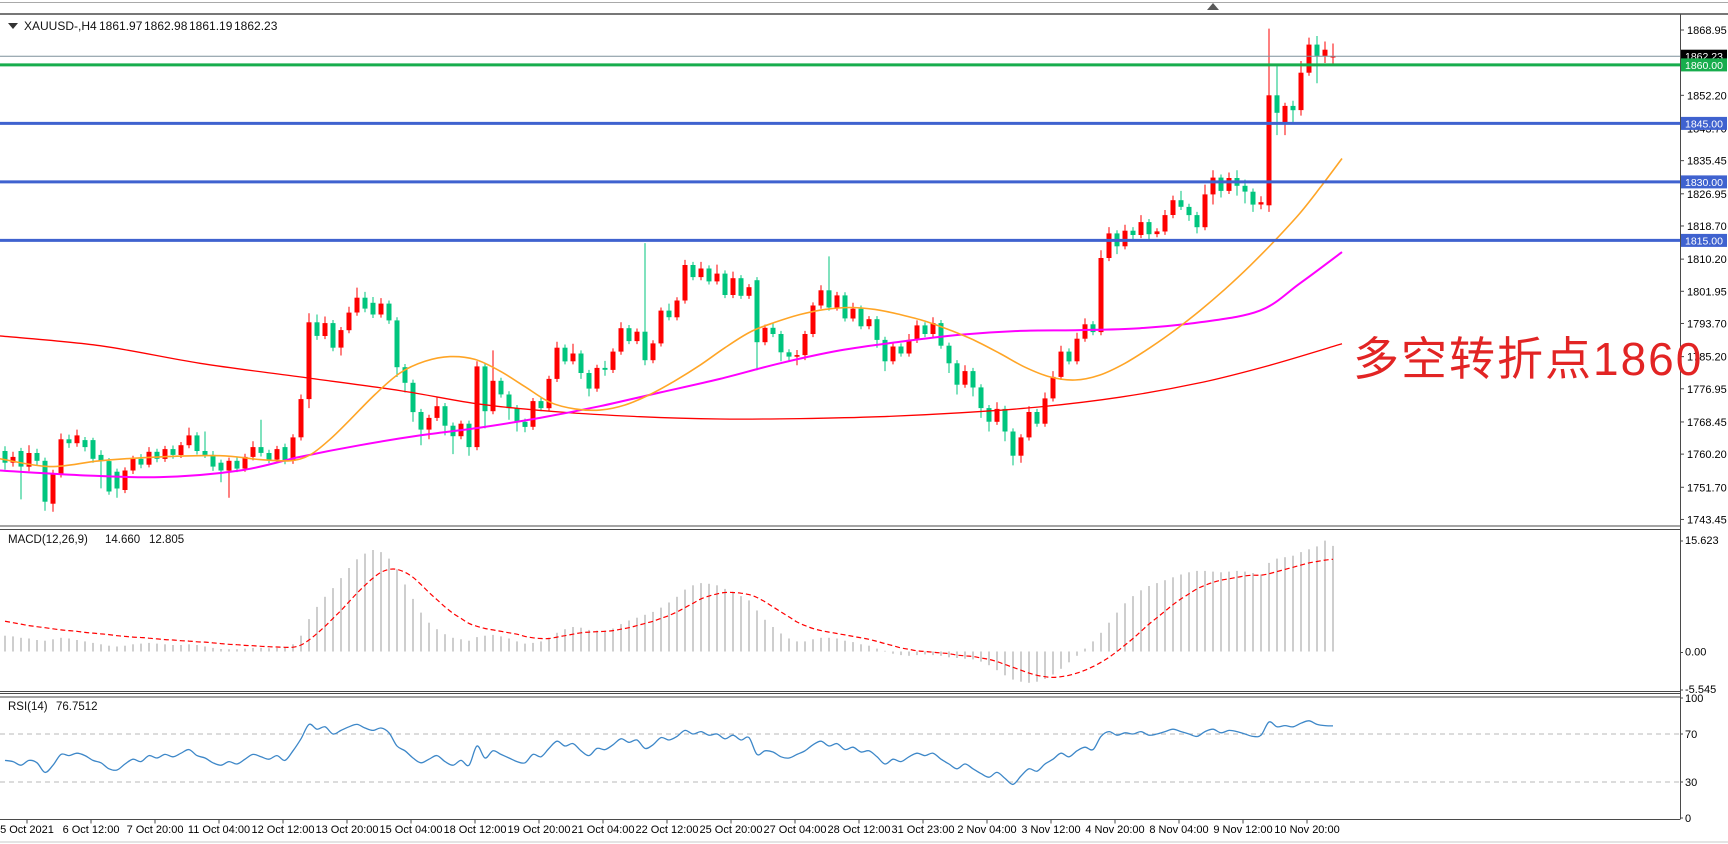 Image resolution: width=1728 pixels, height=844 pixels. Describe the element at coordinates (28, 707) in the screenshot. I see `rsi-label: RSI(14)` at that location.